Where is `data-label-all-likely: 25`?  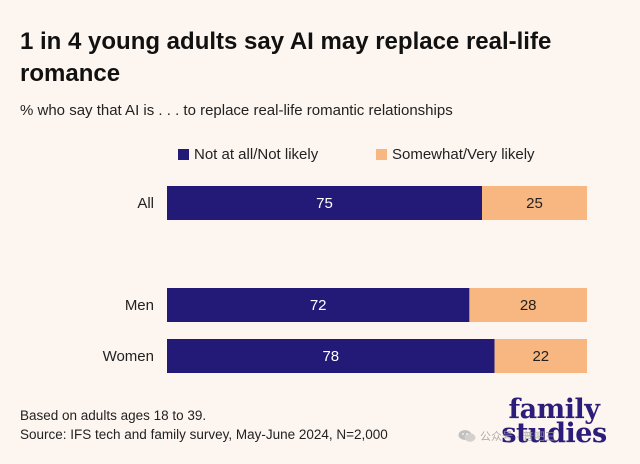
data-label-all-likely: 25 is located at coordinates (534, 203).